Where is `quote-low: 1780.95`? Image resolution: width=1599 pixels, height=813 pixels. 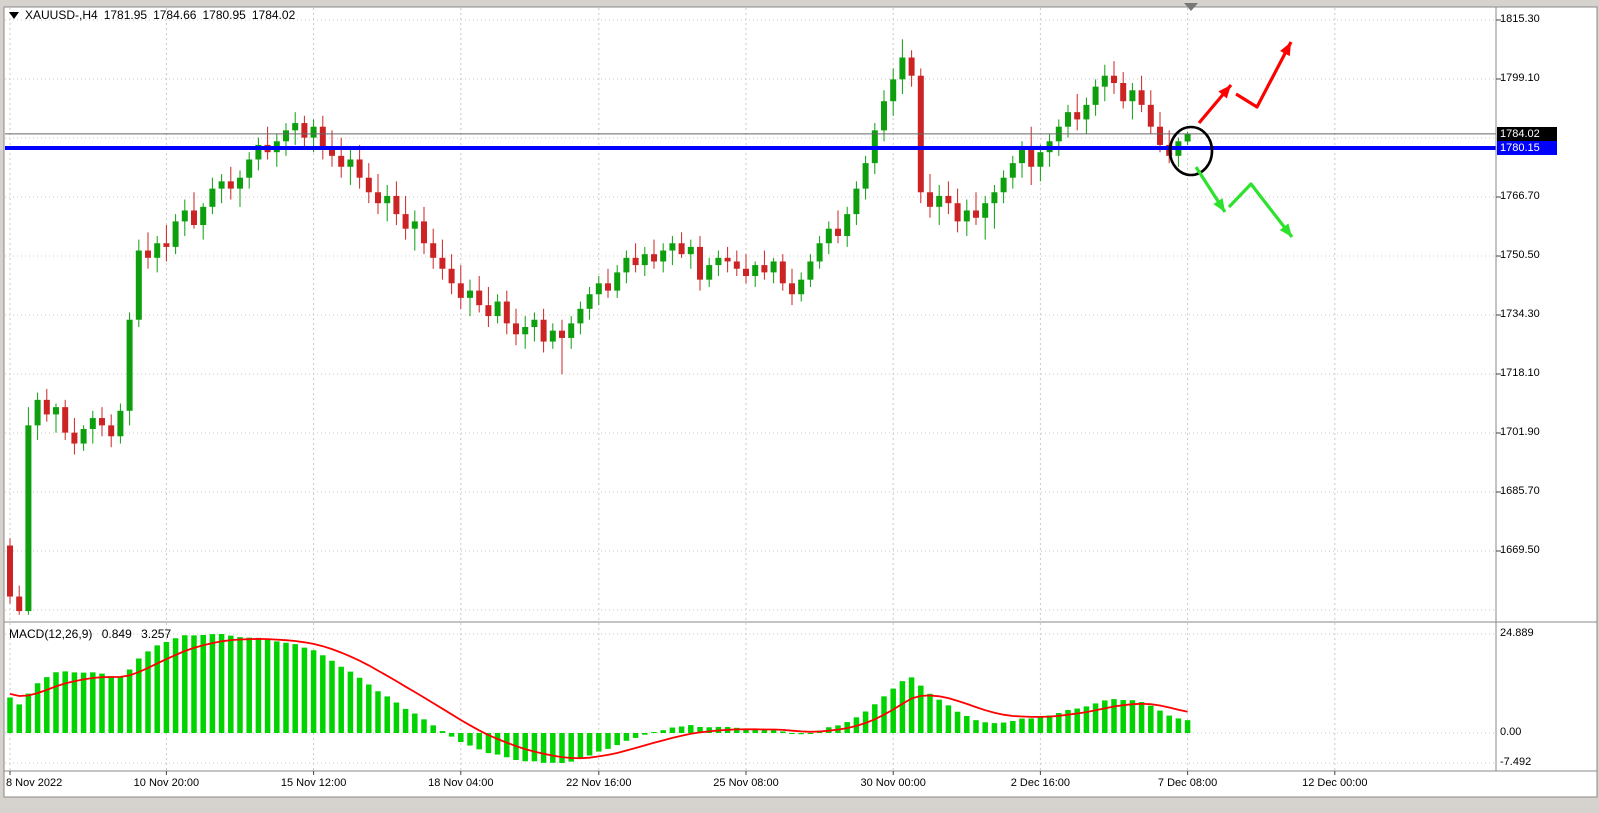 quote-low: 1780.95 is located at coordinates (224, 15).